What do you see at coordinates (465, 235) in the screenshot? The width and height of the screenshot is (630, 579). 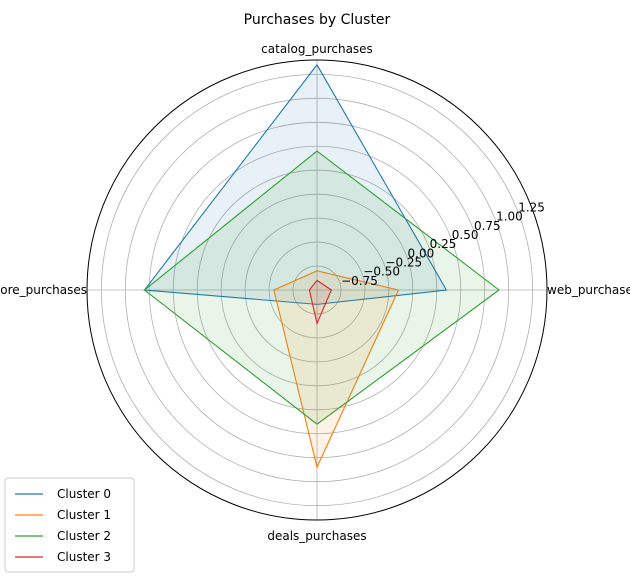 I see `radial-tick-label: 0.50` at bounding box center [465, 235].